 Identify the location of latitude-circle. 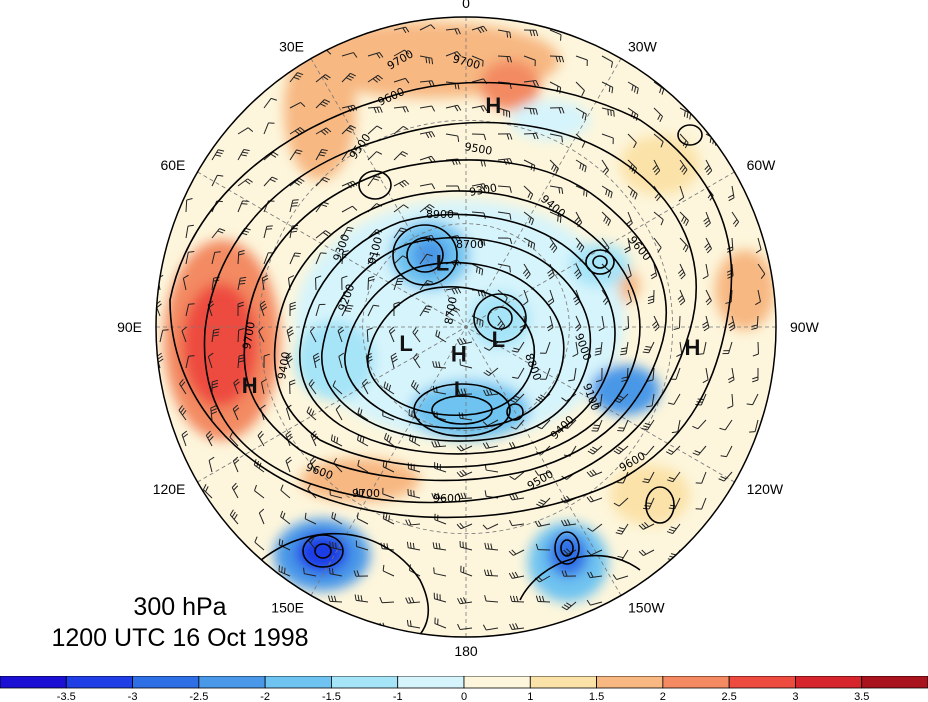
(466, 327).